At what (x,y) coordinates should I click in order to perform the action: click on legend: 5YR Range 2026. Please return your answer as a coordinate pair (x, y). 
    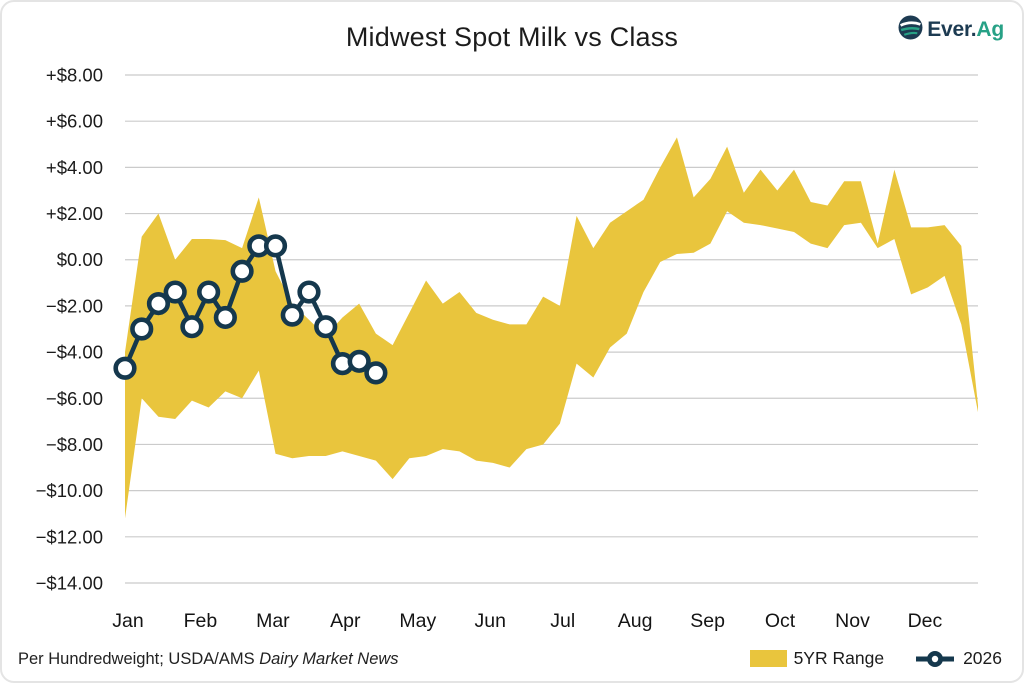
    Looking at the image, I should click on (875, 658).